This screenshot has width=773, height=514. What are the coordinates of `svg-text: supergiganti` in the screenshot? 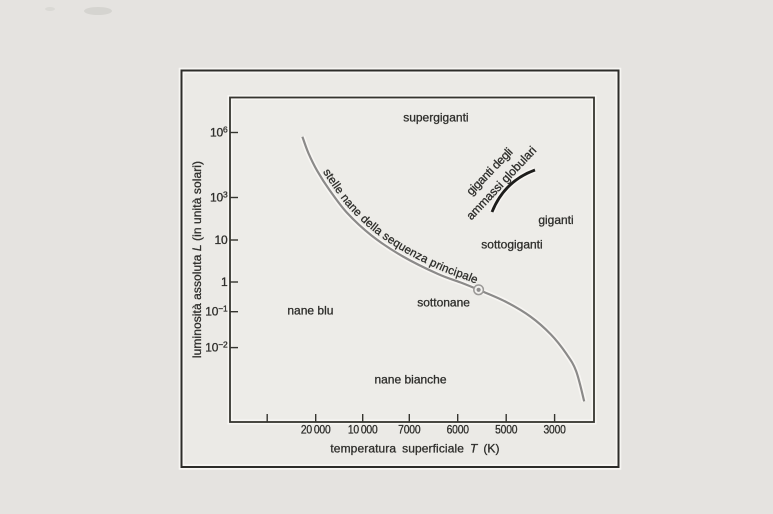 It's located at (435, 117).